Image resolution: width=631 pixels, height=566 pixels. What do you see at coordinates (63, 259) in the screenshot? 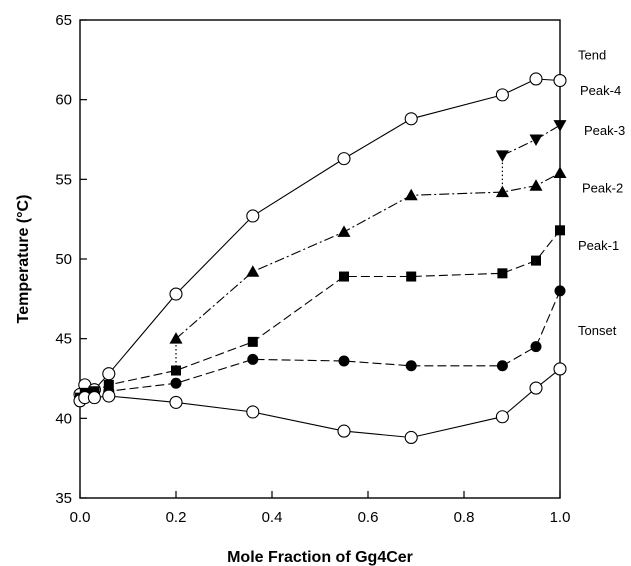
I see `y-tick-label: 50` at bounding box center [63, 259].